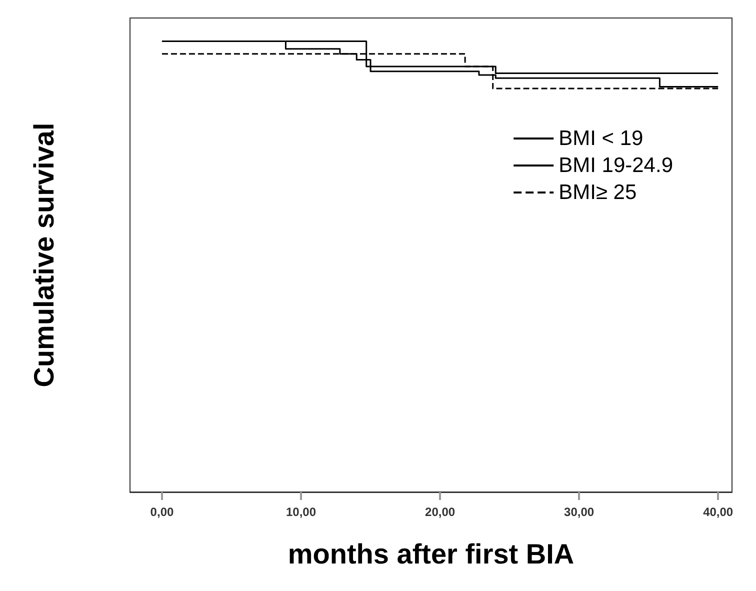 The image size is (756, 591). I want to click on x-tick-label: 20,00, so click(440, 512).